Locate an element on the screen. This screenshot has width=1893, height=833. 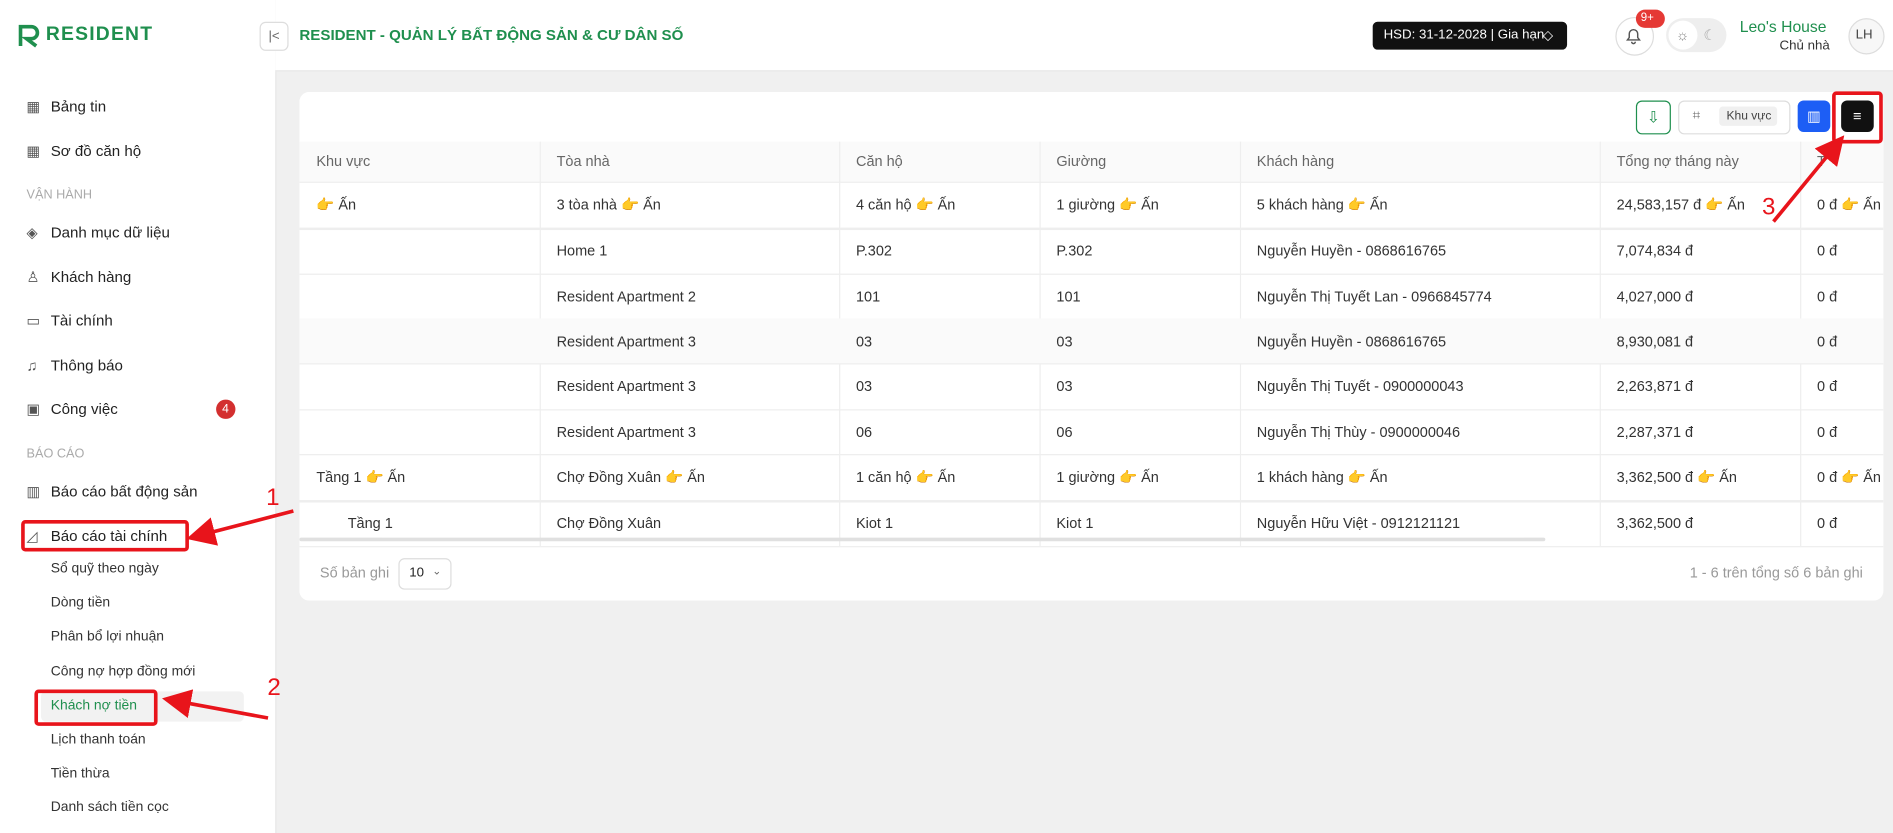
table-cell: 2,263,871 đ is located at coordinates (1655, 386).